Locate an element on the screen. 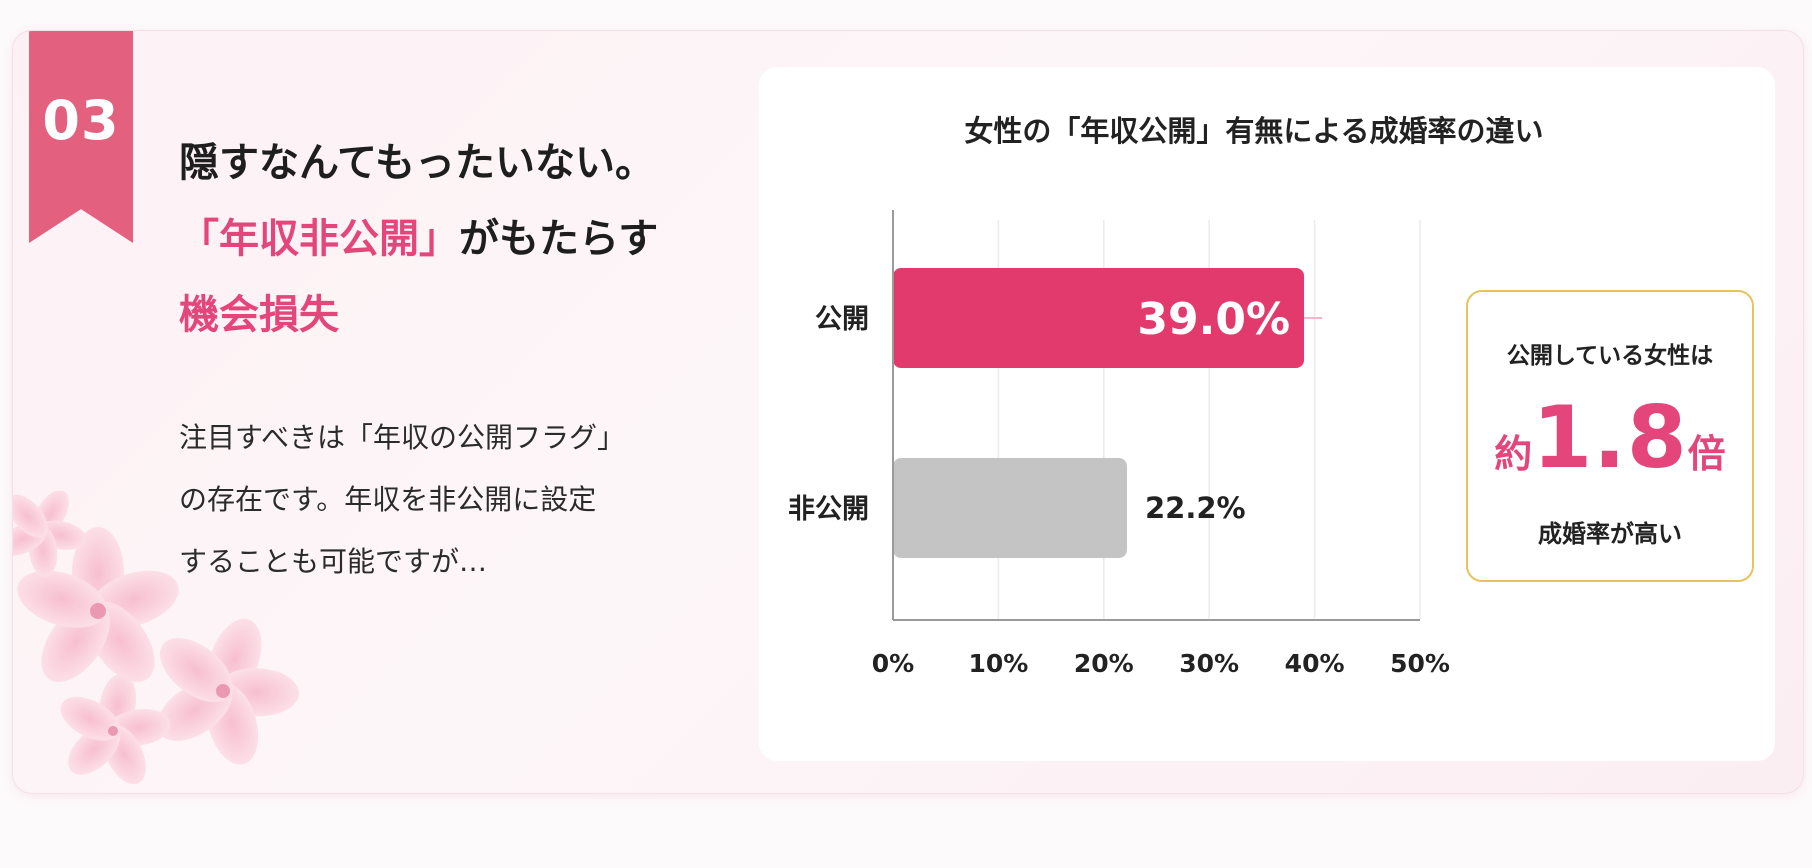  x-tick-label: 40% is located at coordinates (1315, 663).